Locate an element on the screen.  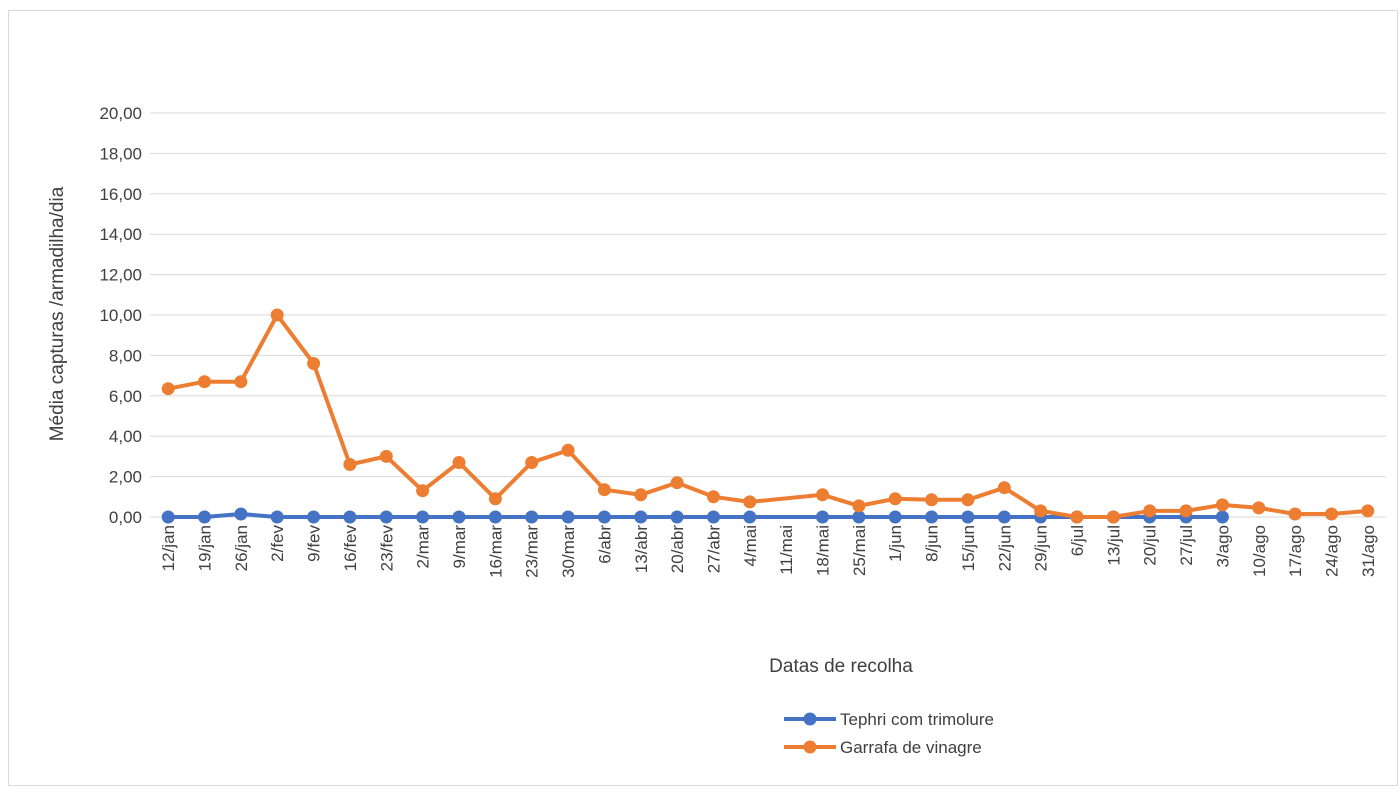
x-tick-label: 9/fev is located at coordinates (314, 543).